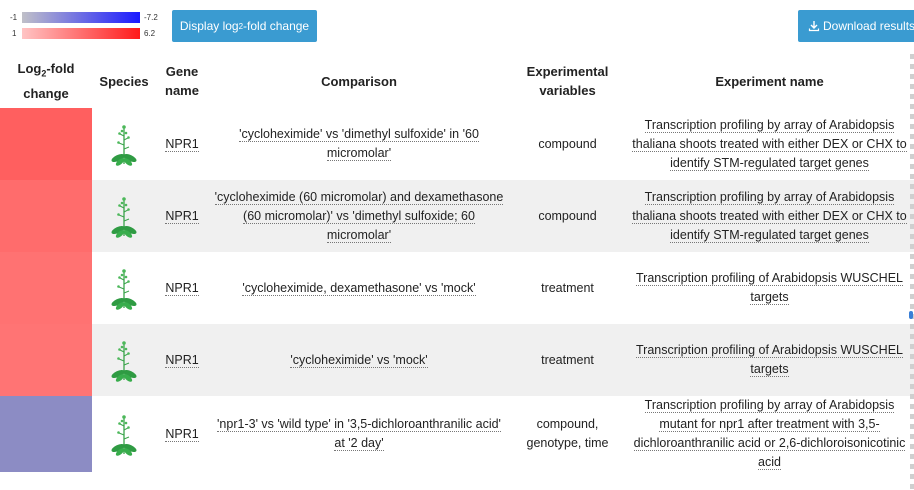  I want to click on red-scale-max: 6.2, so click(150, 33).